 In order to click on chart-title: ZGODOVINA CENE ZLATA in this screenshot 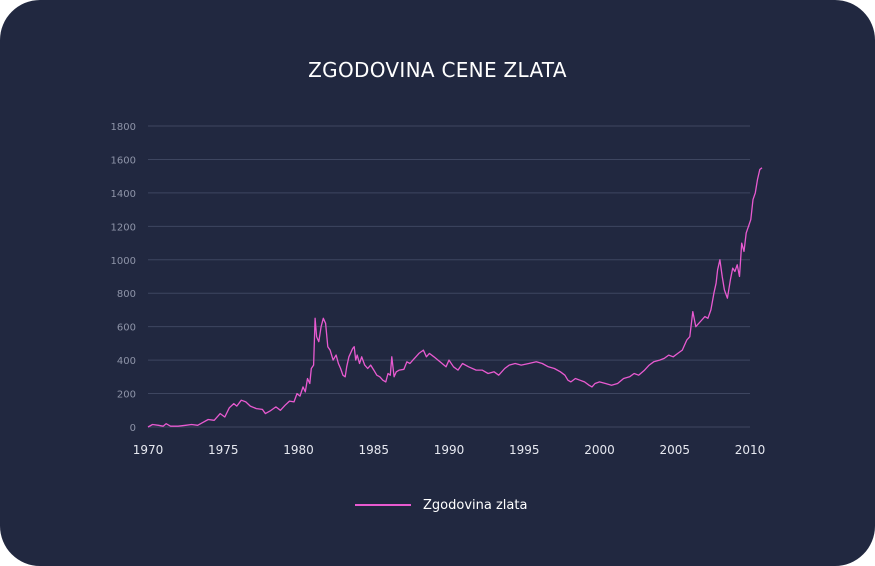, I will do `click(437, 70)`.